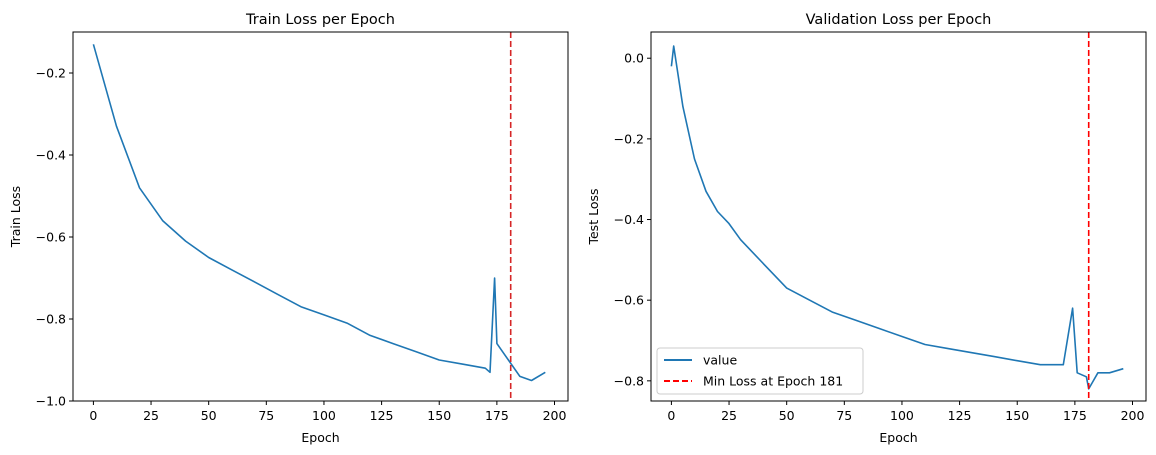  Describe the element at coordinates (899, 20) in the screenshot. I see `chart-title: Validation Loss per Epoch` at that location.